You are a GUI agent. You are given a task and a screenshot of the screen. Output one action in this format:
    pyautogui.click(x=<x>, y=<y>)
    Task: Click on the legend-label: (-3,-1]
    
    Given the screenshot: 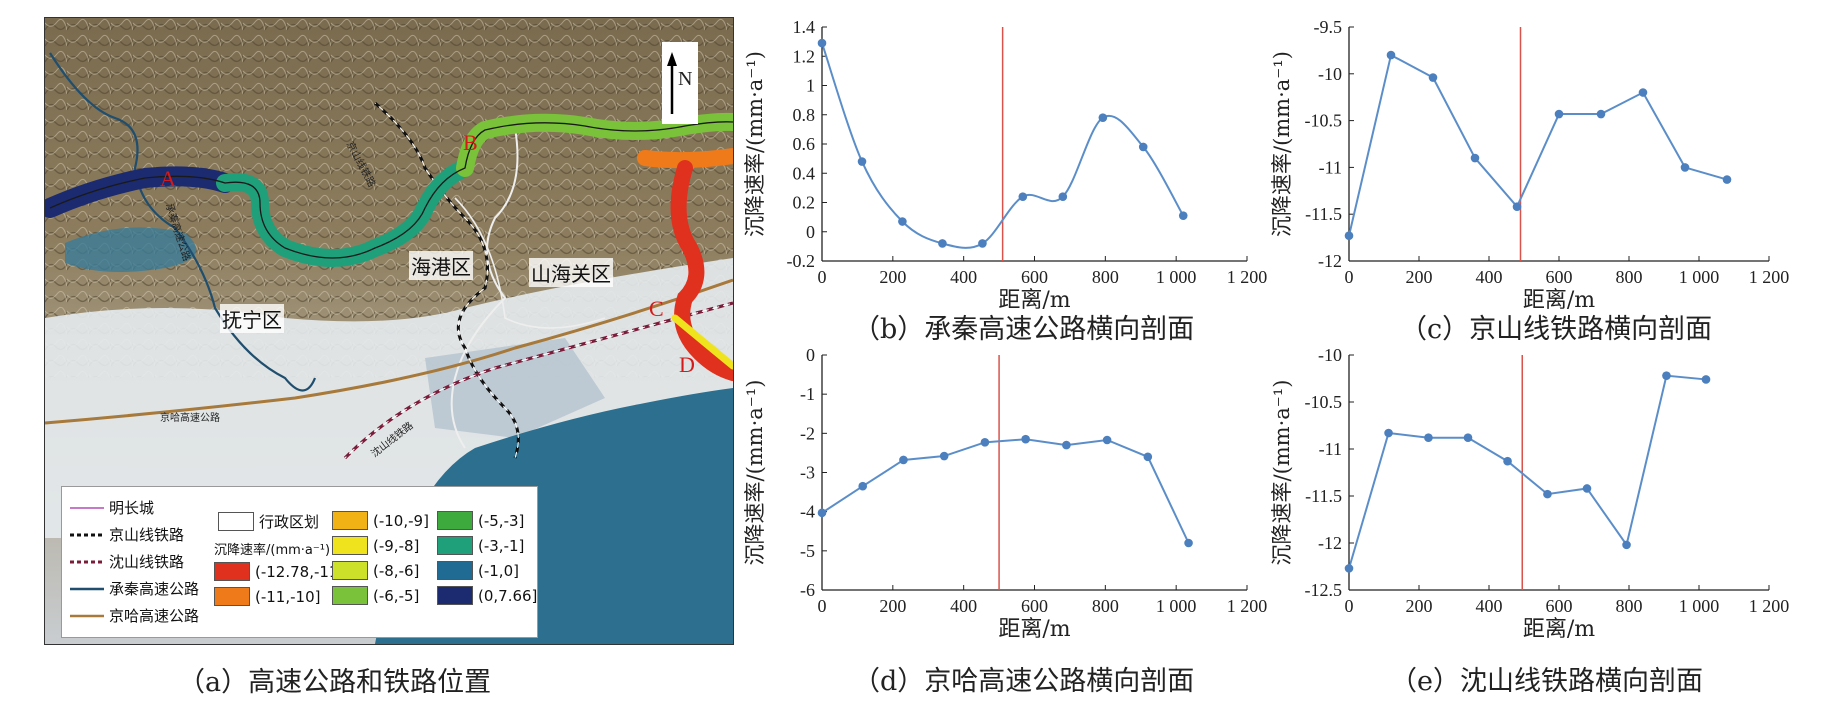 What is the action you would take?
    pyautogui.click(x=501, y=545)
    